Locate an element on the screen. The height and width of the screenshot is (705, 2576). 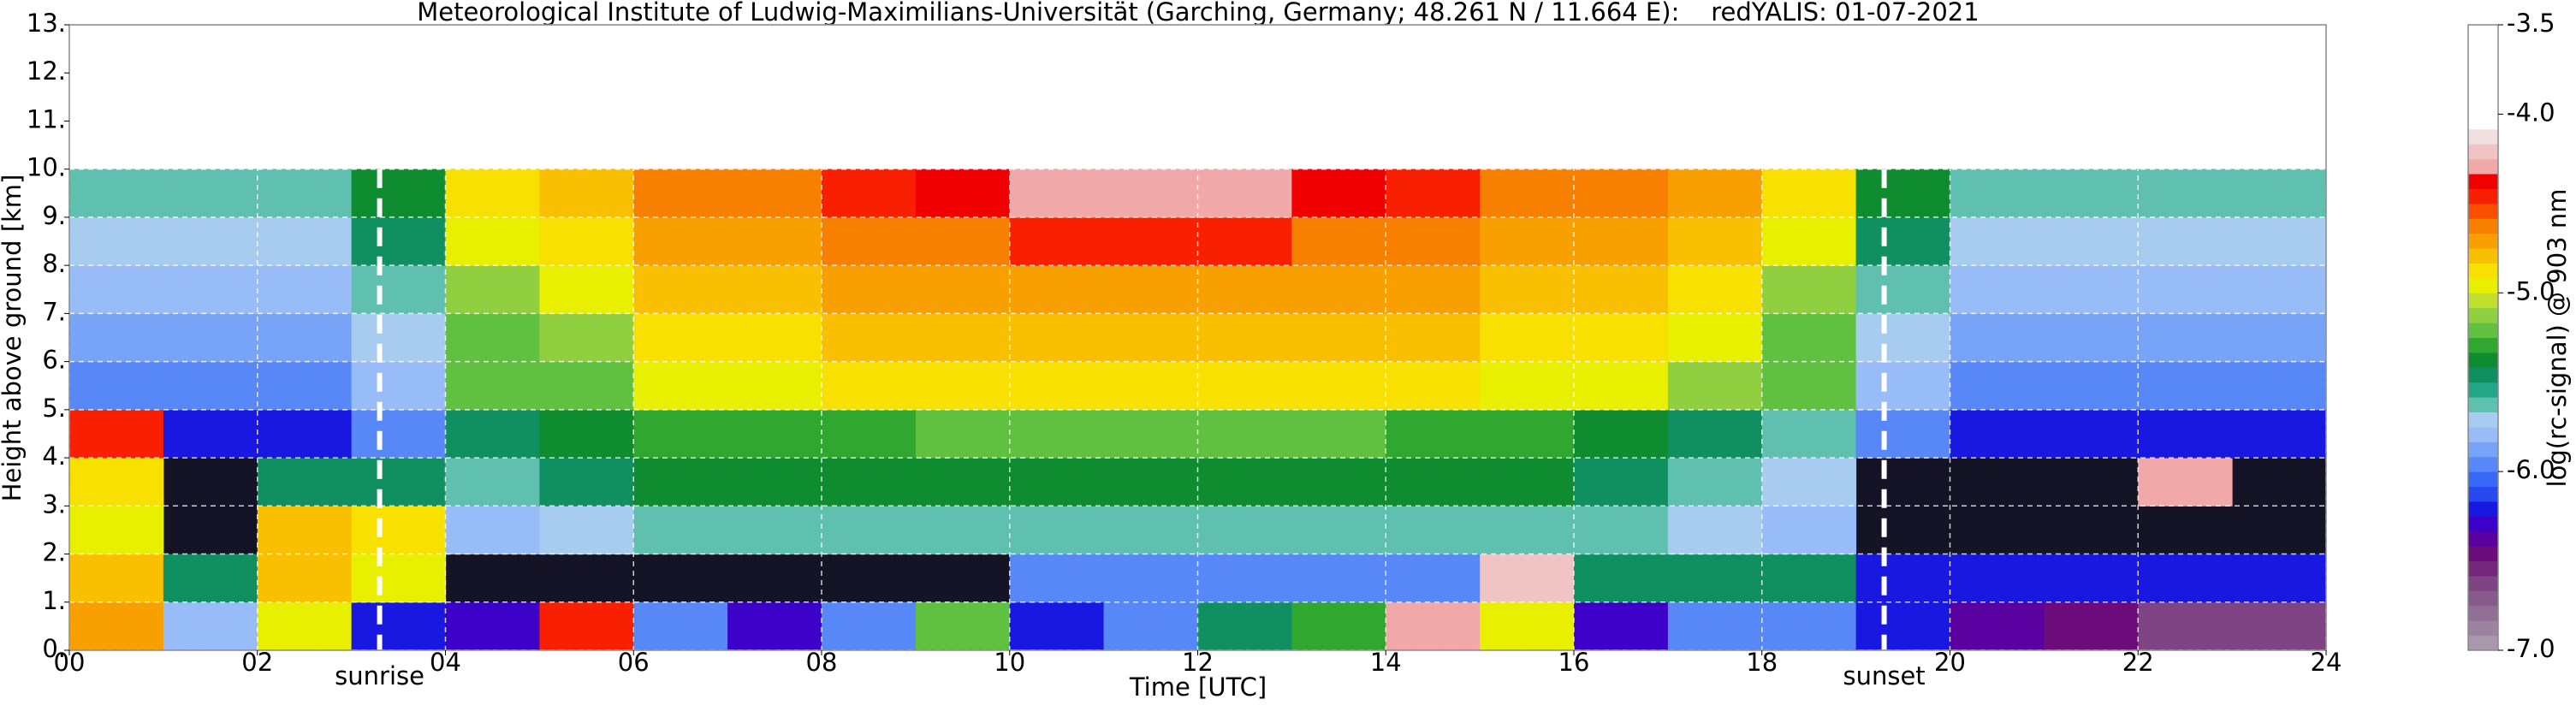
x-tick-label: 18 is located at coordinates (1762, 662).